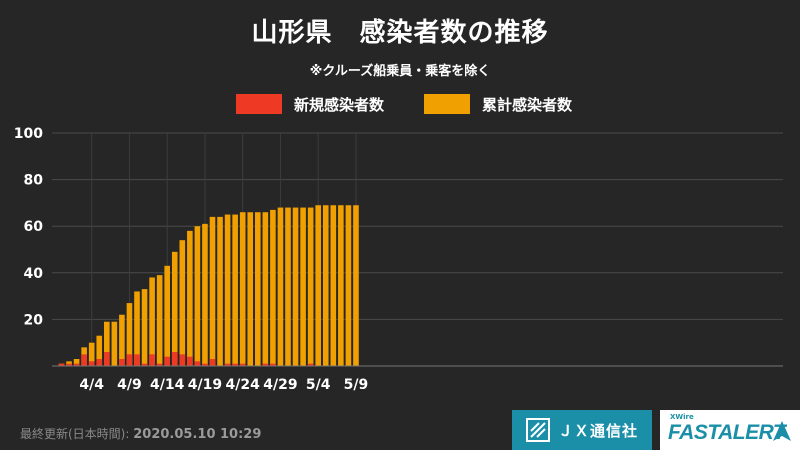 Image resolution: width=800 pixels, height=450 pixels. What do you see at coordinates (280, 385) in the screenshot?
I see `x-tick-label: 4/29` at bounding box center [280, 385].